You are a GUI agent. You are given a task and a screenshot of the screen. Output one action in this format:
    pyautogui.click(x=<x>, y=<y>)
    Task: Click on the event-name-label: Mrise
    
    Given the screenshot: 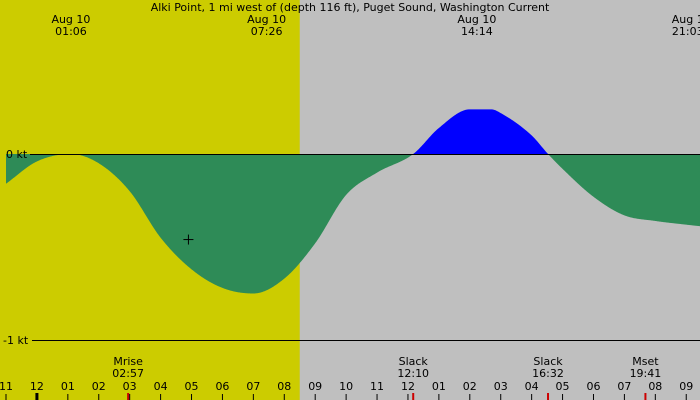 What is the action you would take?
    pyautogui.click(x=128, y=361)
    